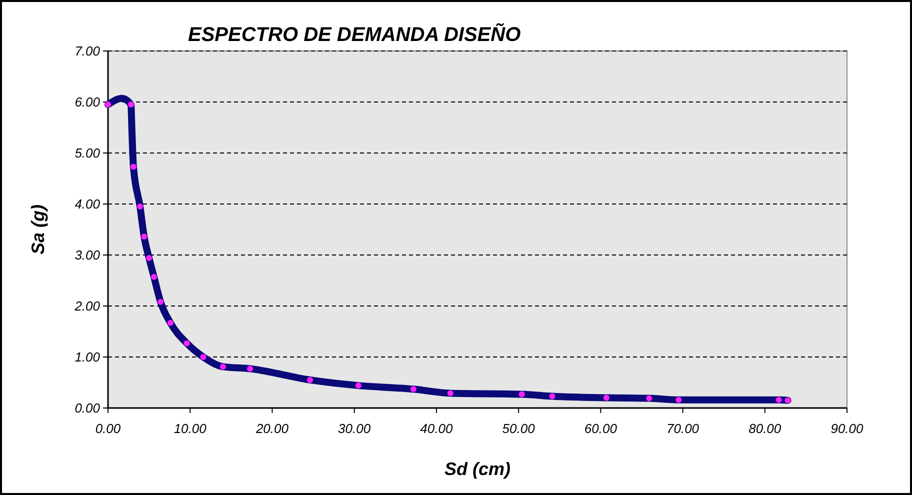 The width and height of the screenshot is (912, 495). What do you see at coordinates (601, 428) in the screenshot?
I see `x-tick-label: 60.00` at bounding box center [601, 428].